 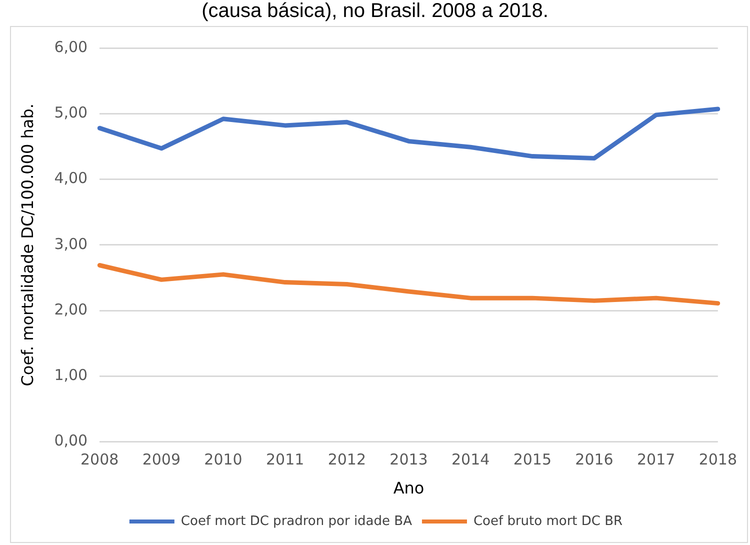 What do you see at coordinates (718, 459) in the screenshot?
I see `x-tick-label: 2018` at bounding box center [718, 459].